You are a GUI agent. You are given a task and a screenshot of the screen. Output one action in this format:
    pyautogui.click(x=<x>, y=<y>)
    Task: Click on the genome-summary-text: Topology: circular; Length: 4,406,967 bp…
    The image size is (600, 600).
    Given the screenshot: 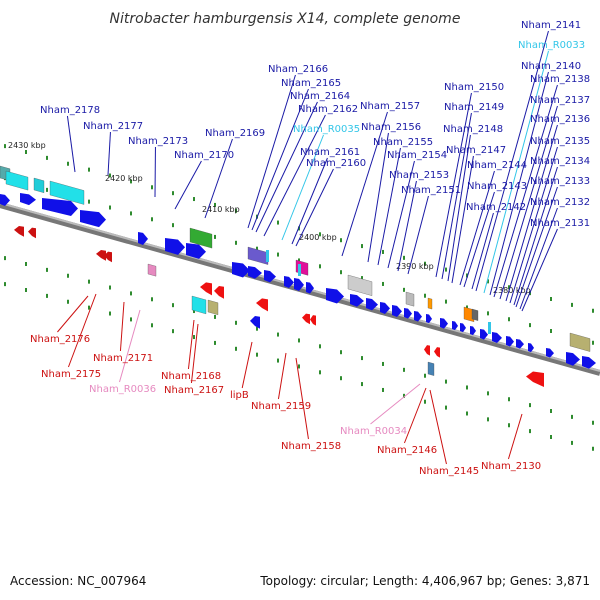 What is the action you would take?
    pyautogui.click(x=425, y=581)
    